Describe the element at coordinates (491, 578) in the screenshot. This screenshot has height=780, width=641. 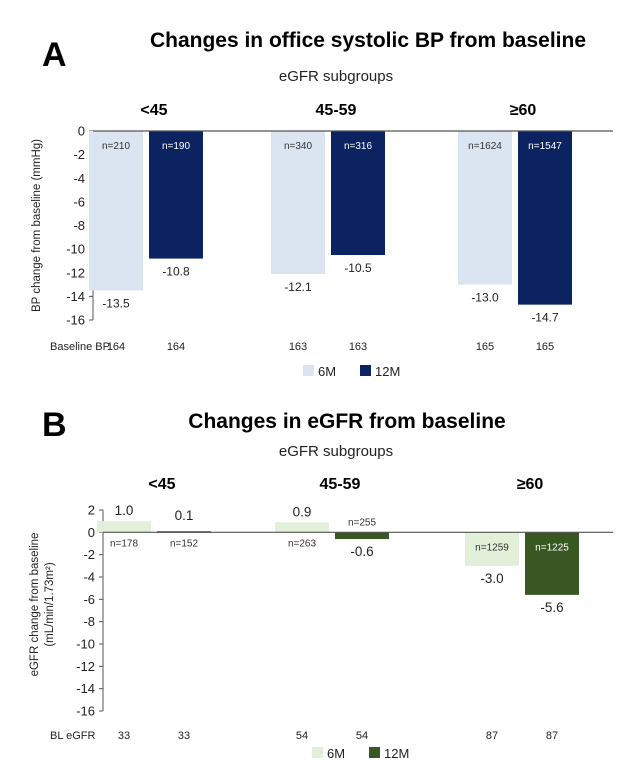
I see `chart-b-value-label: -3.0` at that location.